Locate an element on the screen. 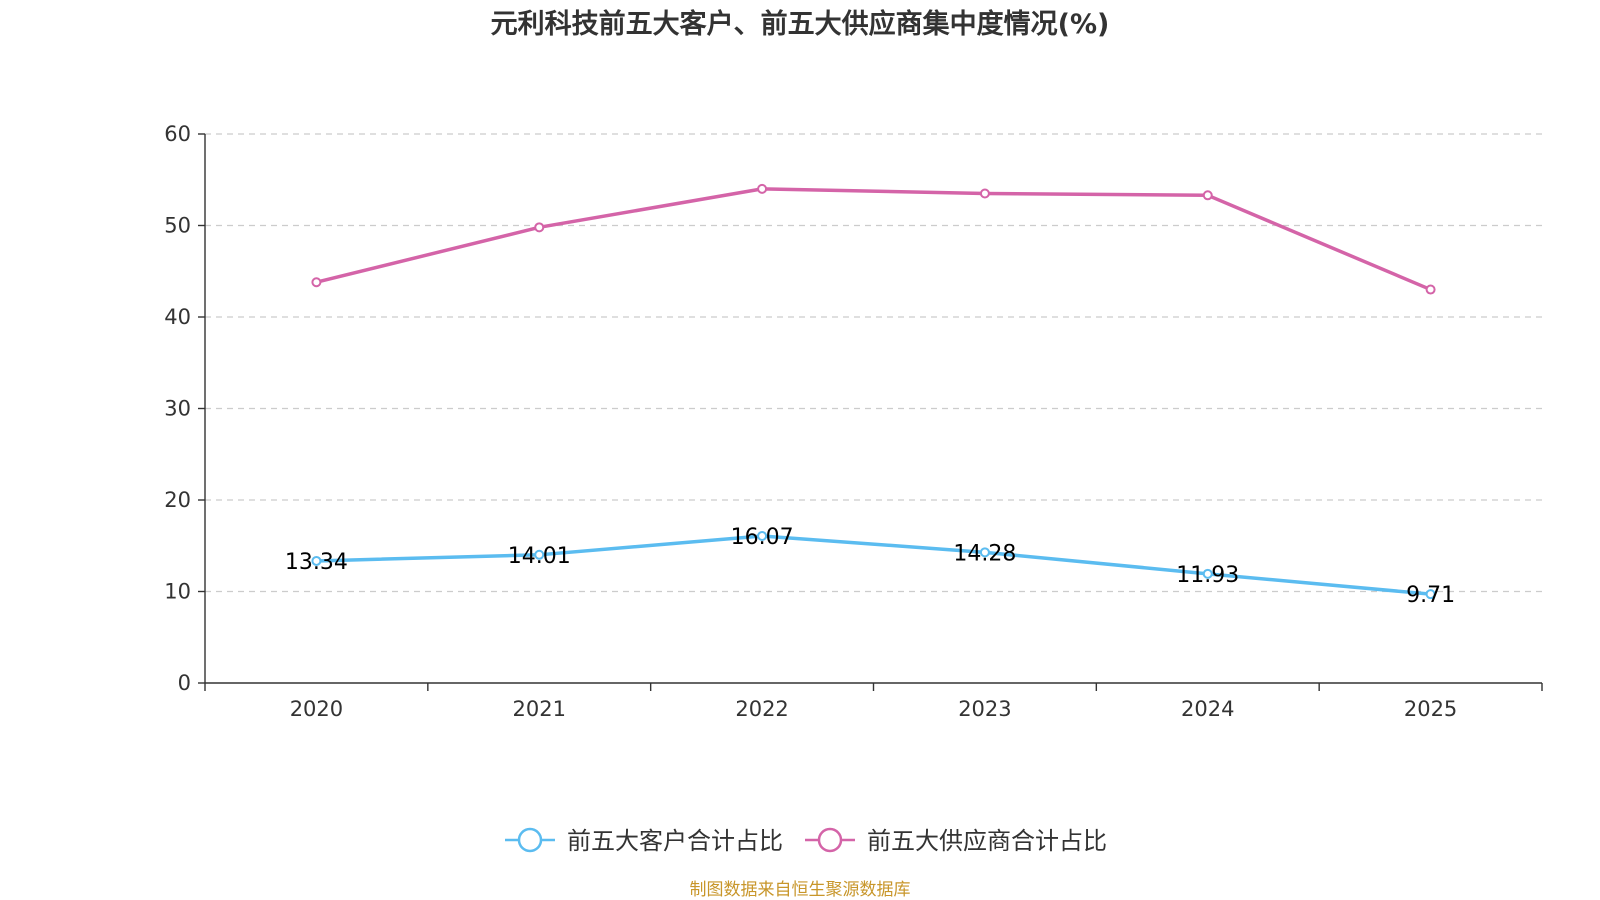  legend-label: 前五大客户合计占比 is located at coordinates (675, 841).